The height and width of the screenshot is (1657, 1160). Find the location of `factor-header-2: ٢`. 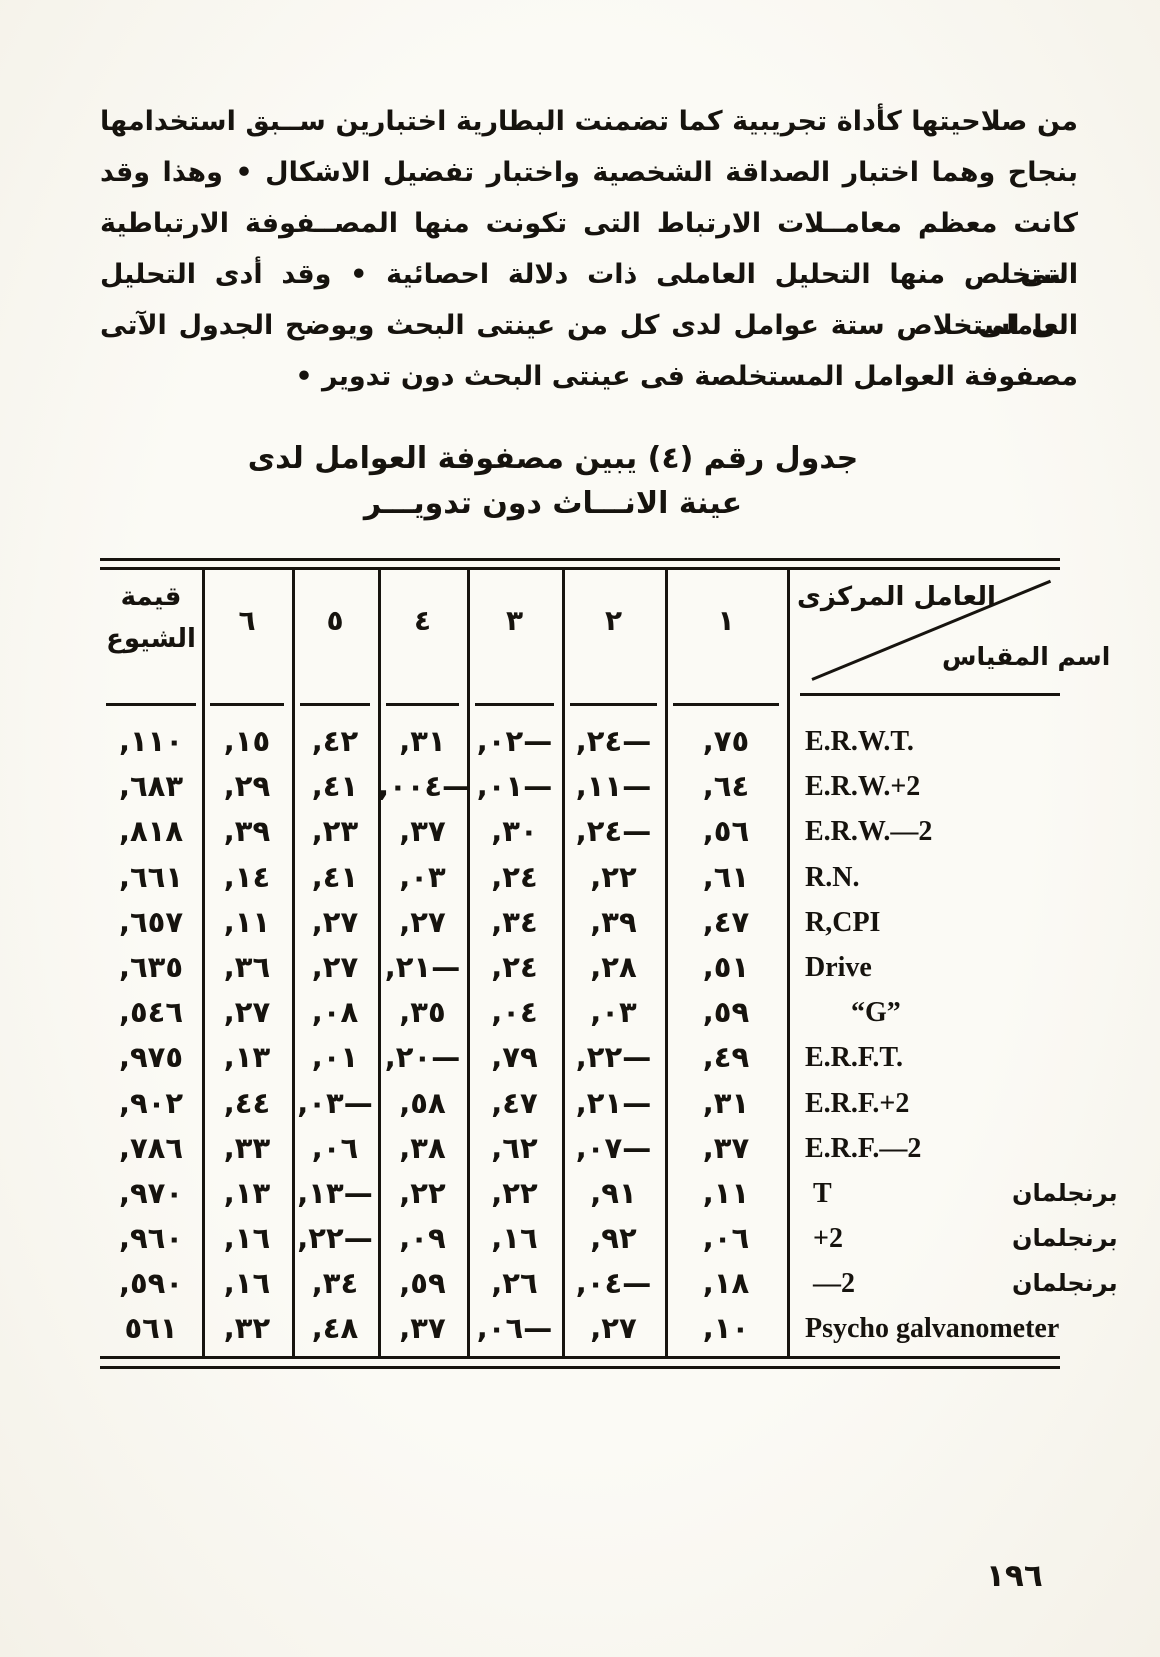

factor-header-2: ٢ is located at coordinates (613, 620).